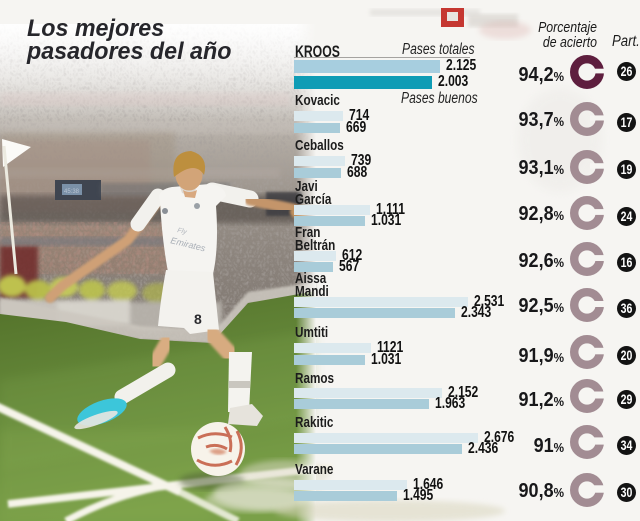 The height and width of the screenshot is (521, 640). What do you see at coordinates (72, 192) in the screenshot?
I see `svg-text: 45:38` at bounding box center [72, 192].